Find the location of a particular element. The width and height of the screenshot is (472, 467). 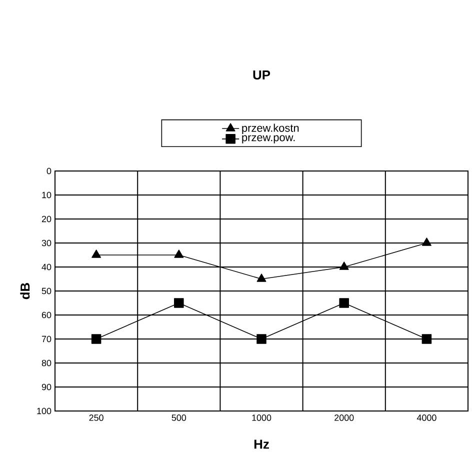

y-tick-label: 50 is located at coordinates (47, 291).